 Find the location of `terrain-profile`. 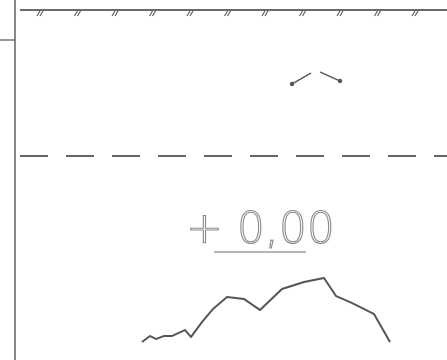

terrain-profile is located at coordinates (266, 310).